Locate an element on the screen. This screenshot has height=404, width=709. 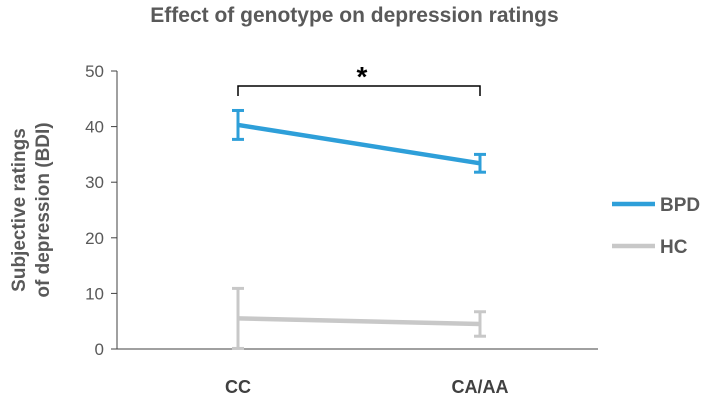
y-axis-label: Subjective ratings of depression (BDI) is located at coordinates (31, 209).